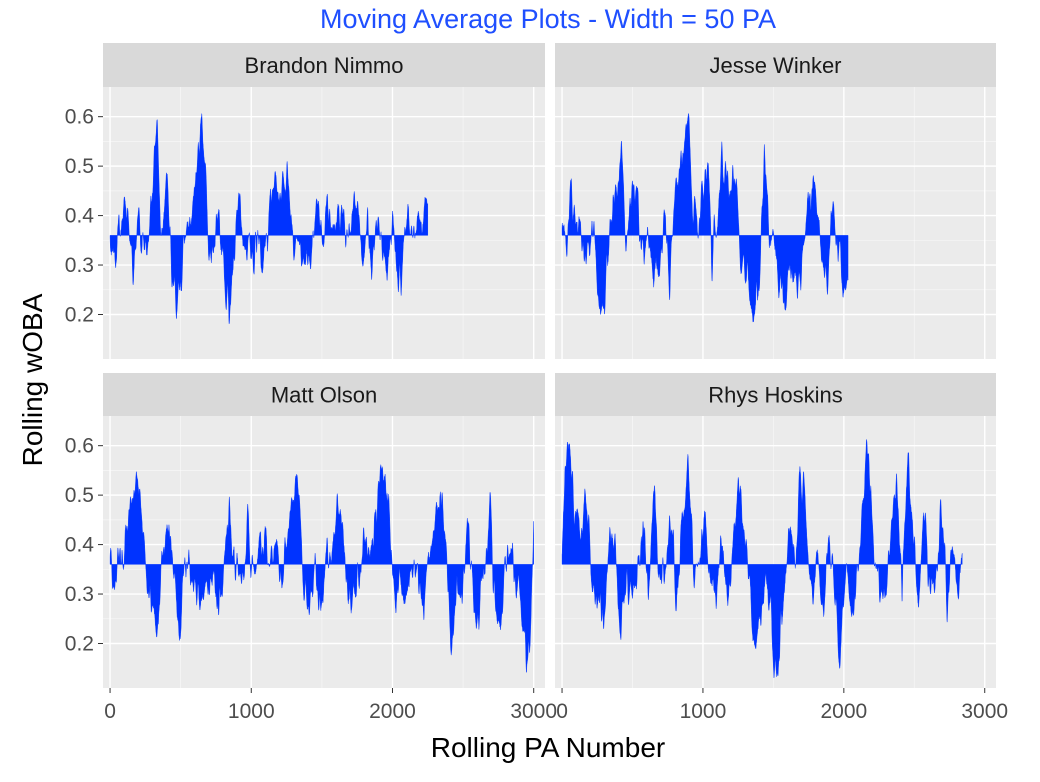  I want to click on x-axis-title: Rolling PA Number, so click(548, 747).